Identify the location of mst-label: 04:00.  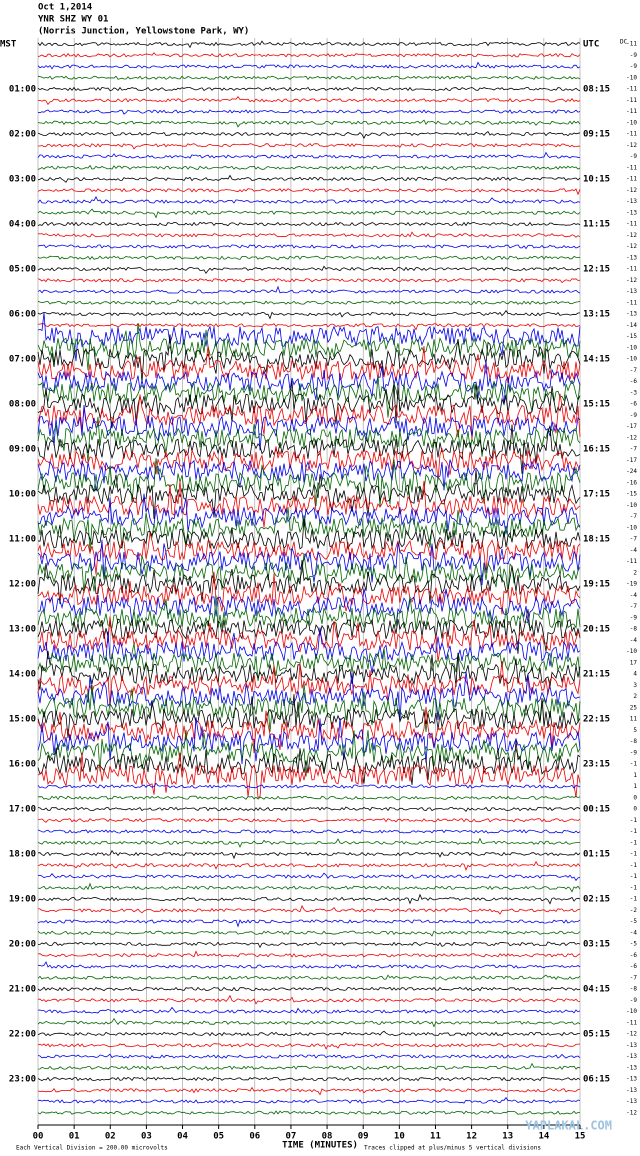
(22, 225).